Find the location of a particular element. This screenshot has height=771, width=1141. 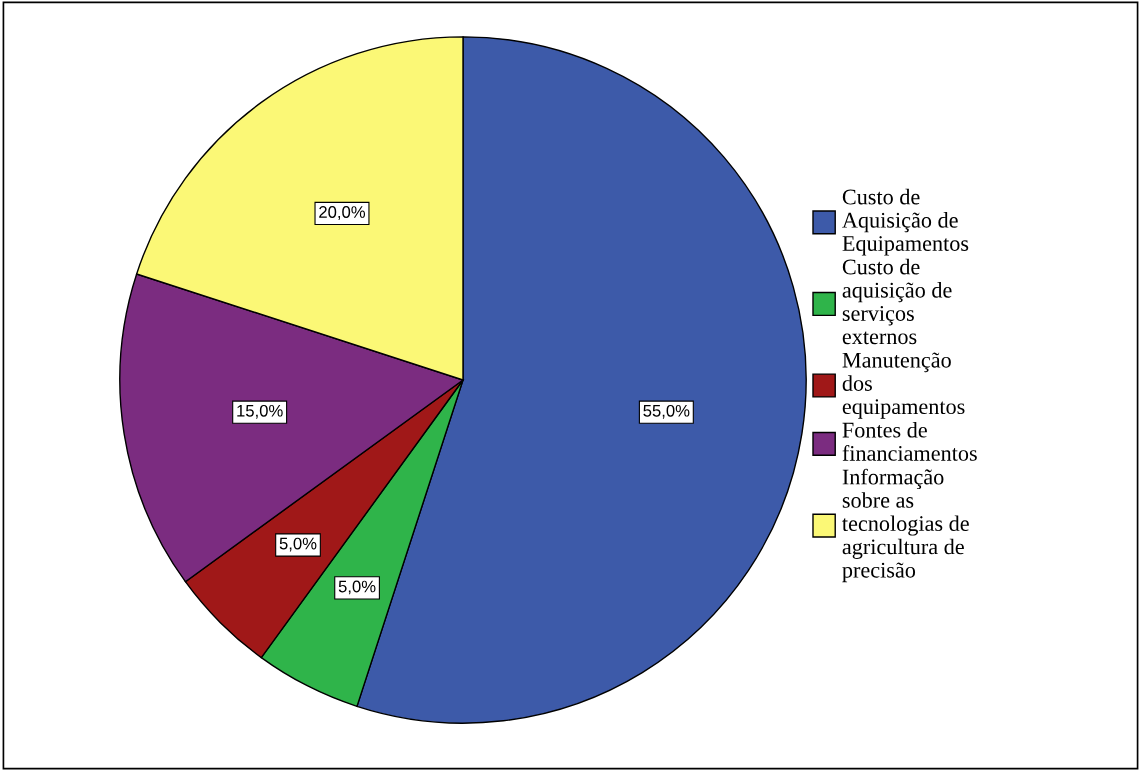

data-label: 15,0% is located at coordinates (260, 411).